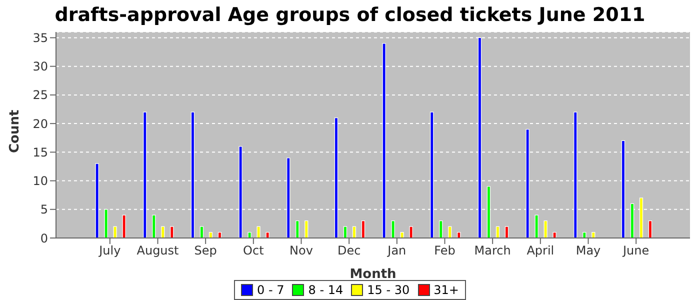 The image size is (700, 300). I want to click on chart-title: drafts-approval Age groups of closed tickets June 2011, so click(350, 15).